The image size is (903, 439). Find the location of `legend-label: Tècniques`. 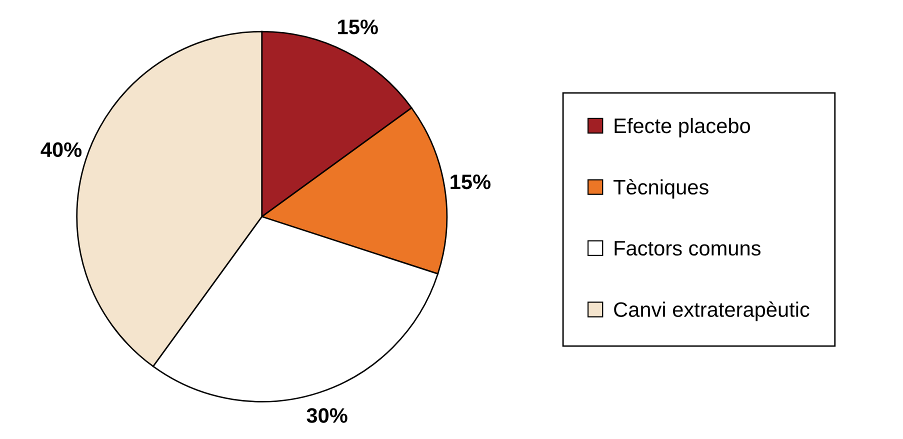

legend-label: Tècniques is located at coordinates (661, 189).